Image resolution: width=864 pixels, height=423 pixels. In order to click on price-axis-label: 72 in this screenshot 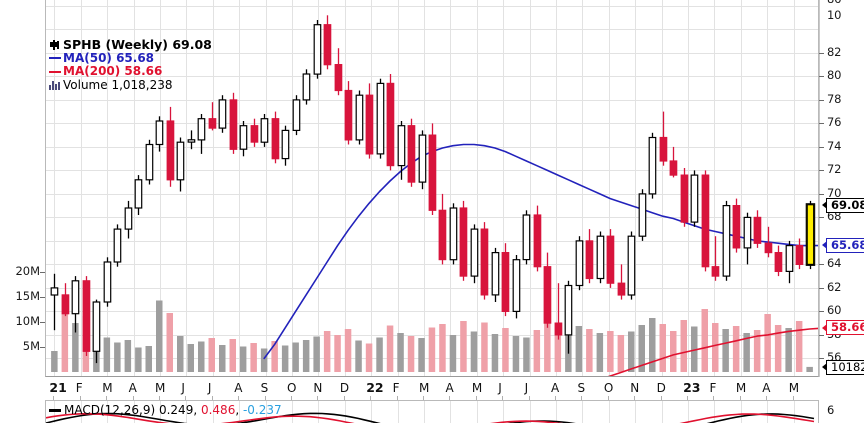, I will do `click(834, 169)`.